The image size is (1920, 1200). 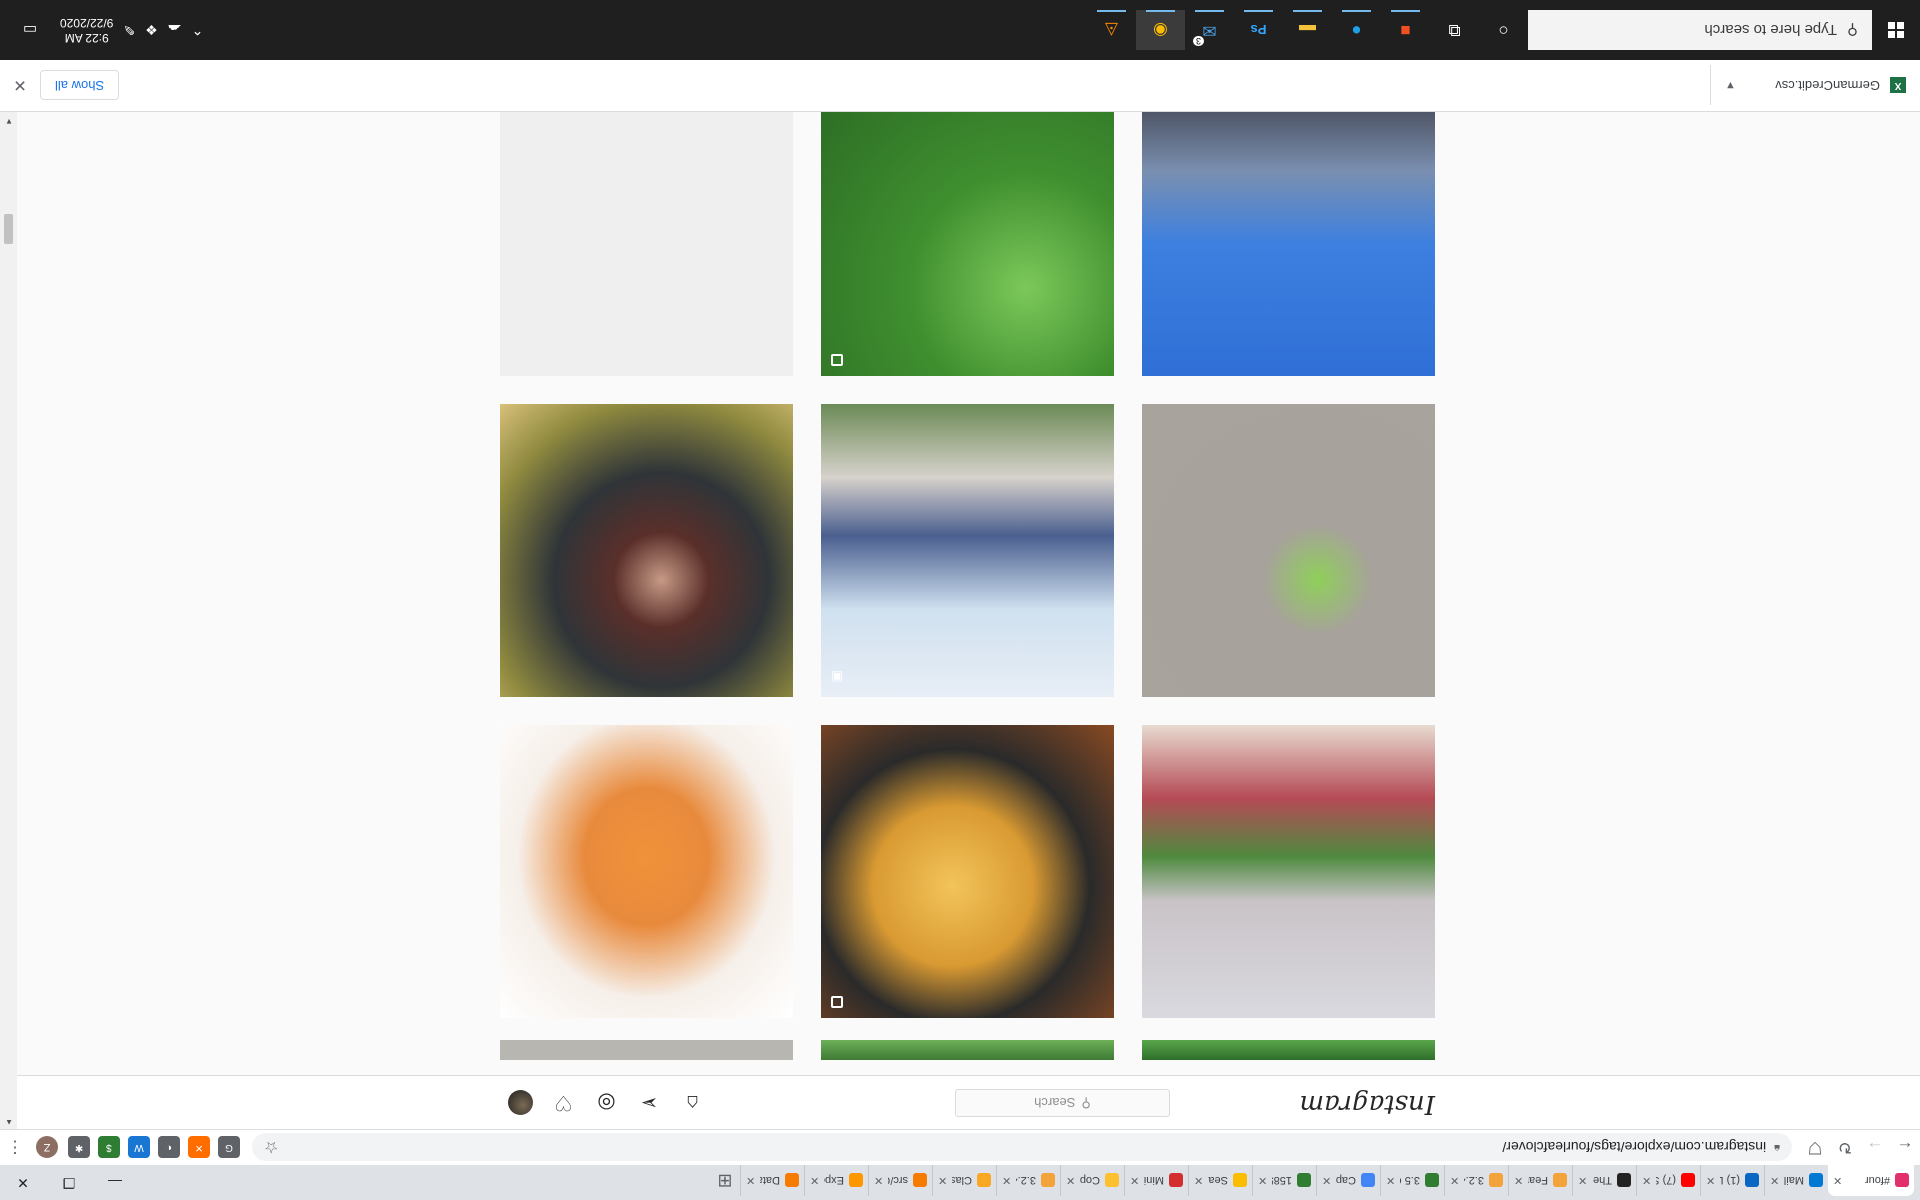 What do you see at coordinates (646, 550) in the screenshot?
I see `post-child-in-beanie` at bounding box center [646, 550].